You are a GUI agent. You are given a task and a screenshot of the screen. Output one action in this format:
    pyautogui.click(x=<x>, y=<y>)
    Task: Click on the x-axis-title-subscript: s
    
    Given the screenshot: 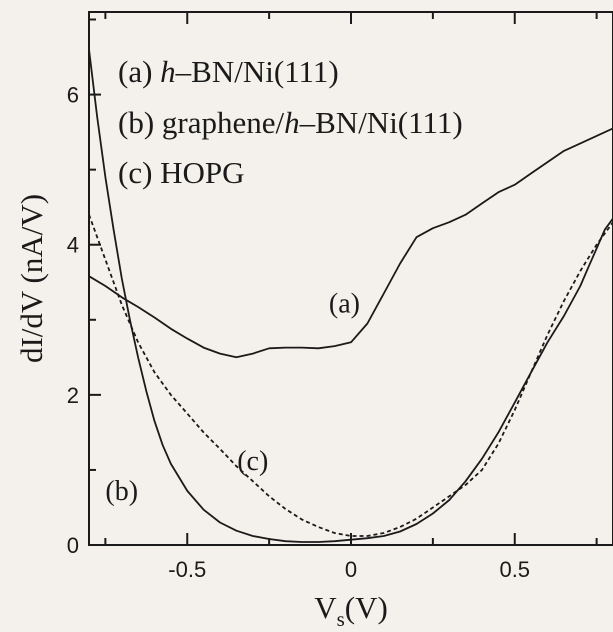 What is the action you would take?
    pyautogui.click(x=341, y=619)
    